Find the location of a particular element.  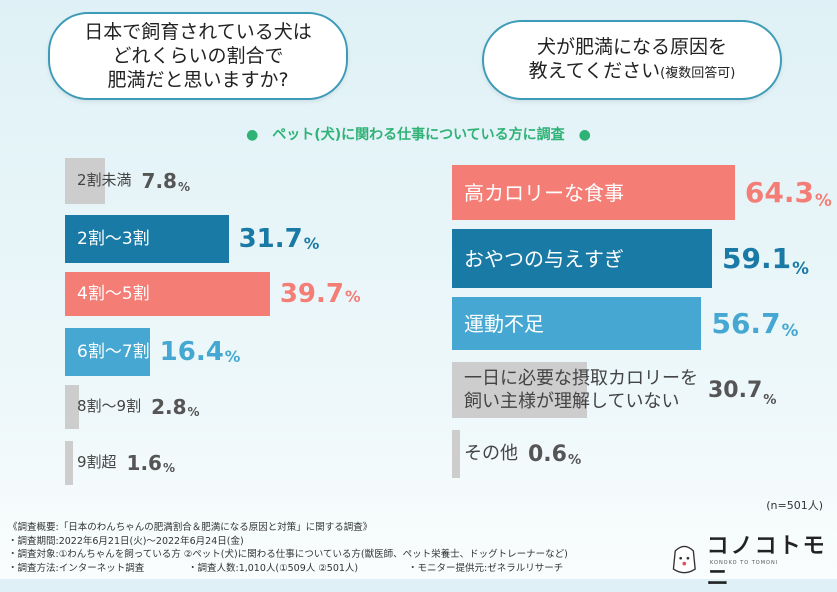

bar-value: 59.1% is located at coordinates (765, 260).